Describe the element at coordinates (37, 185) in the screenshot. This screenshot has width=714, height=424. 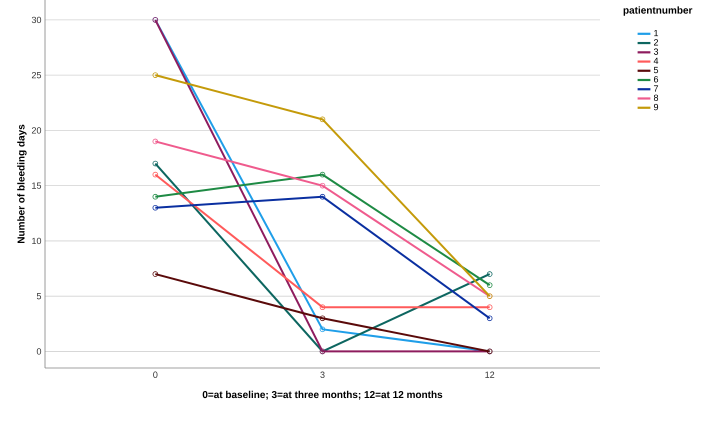
I see `y-tick-label: 15` at that location.